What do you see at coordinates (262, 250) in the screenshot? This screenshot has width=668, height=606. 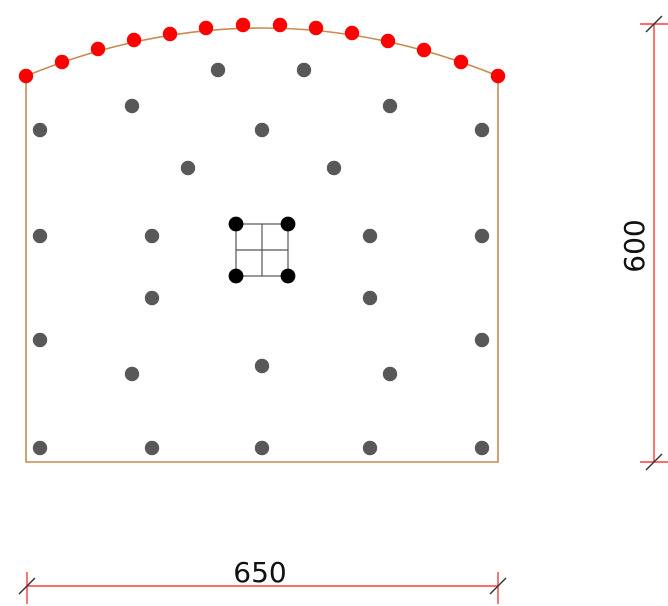 I see `cut-holes` at bounding box center [262, 250].